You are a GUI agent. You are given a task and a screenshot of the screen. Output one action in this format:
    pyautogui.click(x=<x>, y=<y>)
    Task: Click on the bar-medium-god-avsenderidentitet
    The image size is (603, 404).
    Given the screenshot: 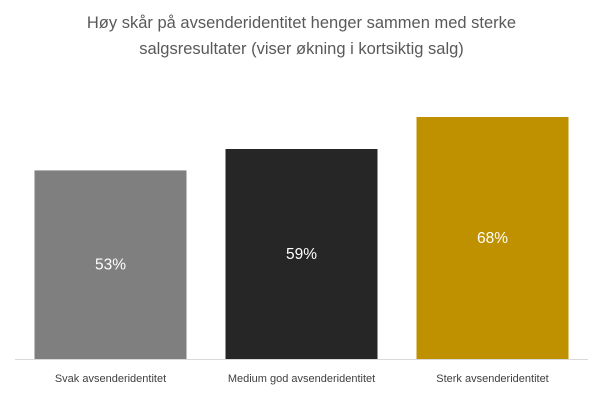 What is the action you would take?
    pyautogui.click(x=301, y=254)
    